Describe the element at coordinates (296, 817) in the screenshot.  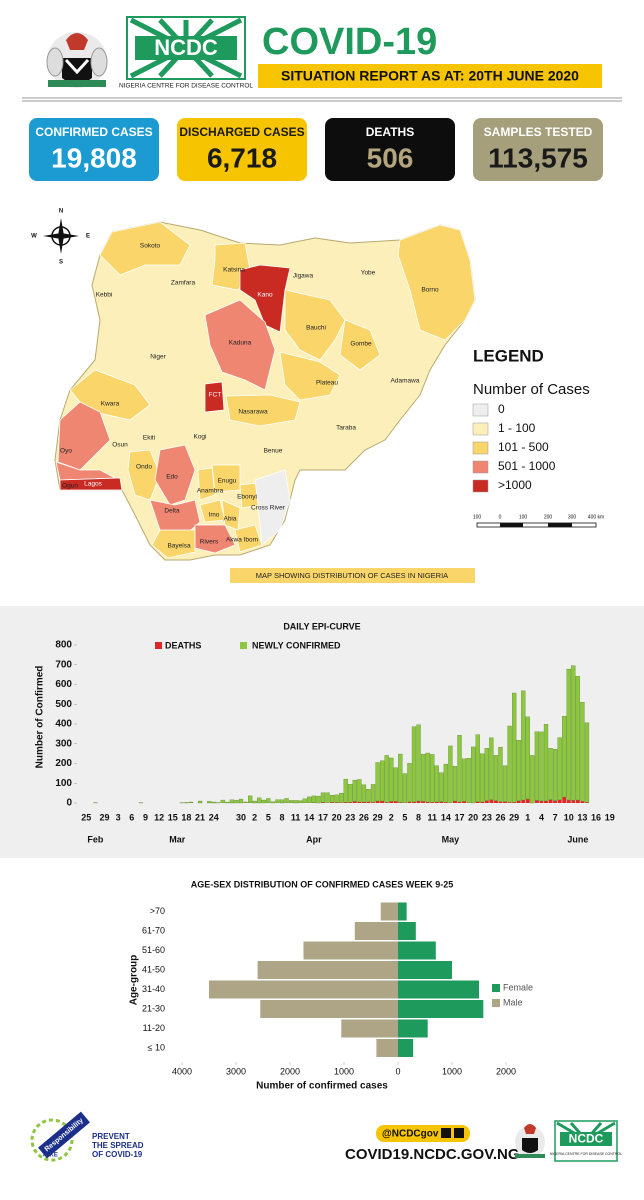
I see `x-tick-label: 11` at that location.